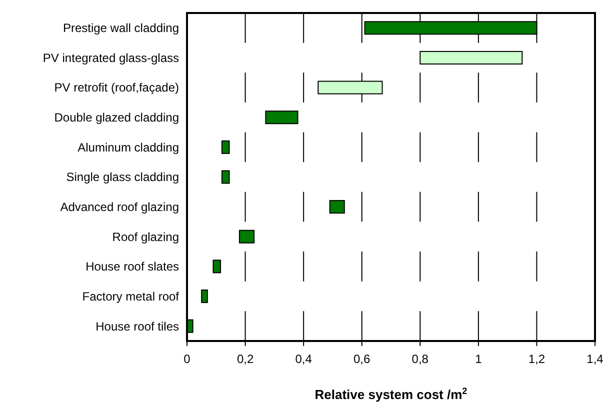 The height and width of the screenshot is (414, 609). I want to click on x-tick-label: 1,4, so click(595, 359).